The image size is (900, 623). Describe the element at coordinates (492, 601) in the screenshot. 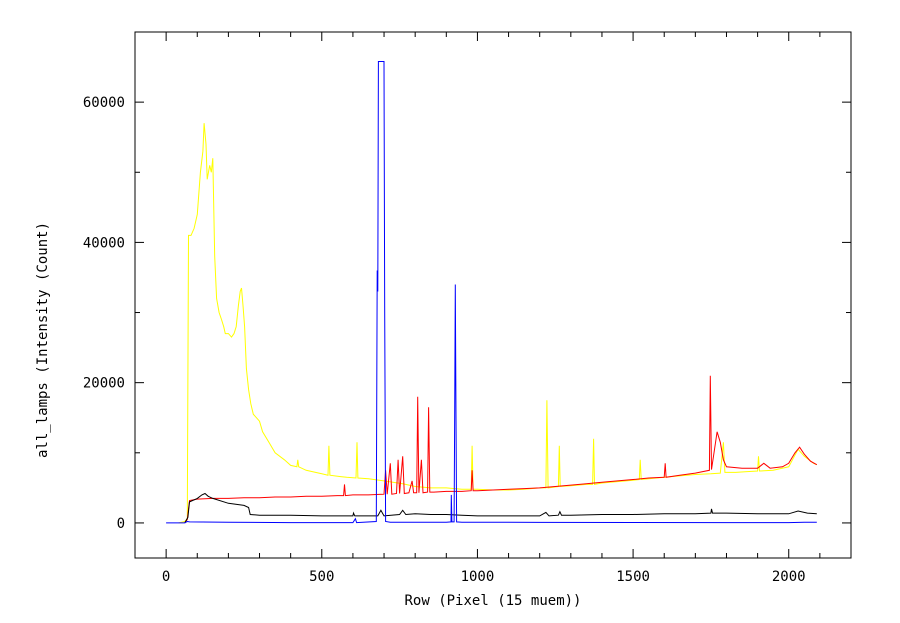

I see `x-axis-label: Row (Pixel (15 muem))` at that location.